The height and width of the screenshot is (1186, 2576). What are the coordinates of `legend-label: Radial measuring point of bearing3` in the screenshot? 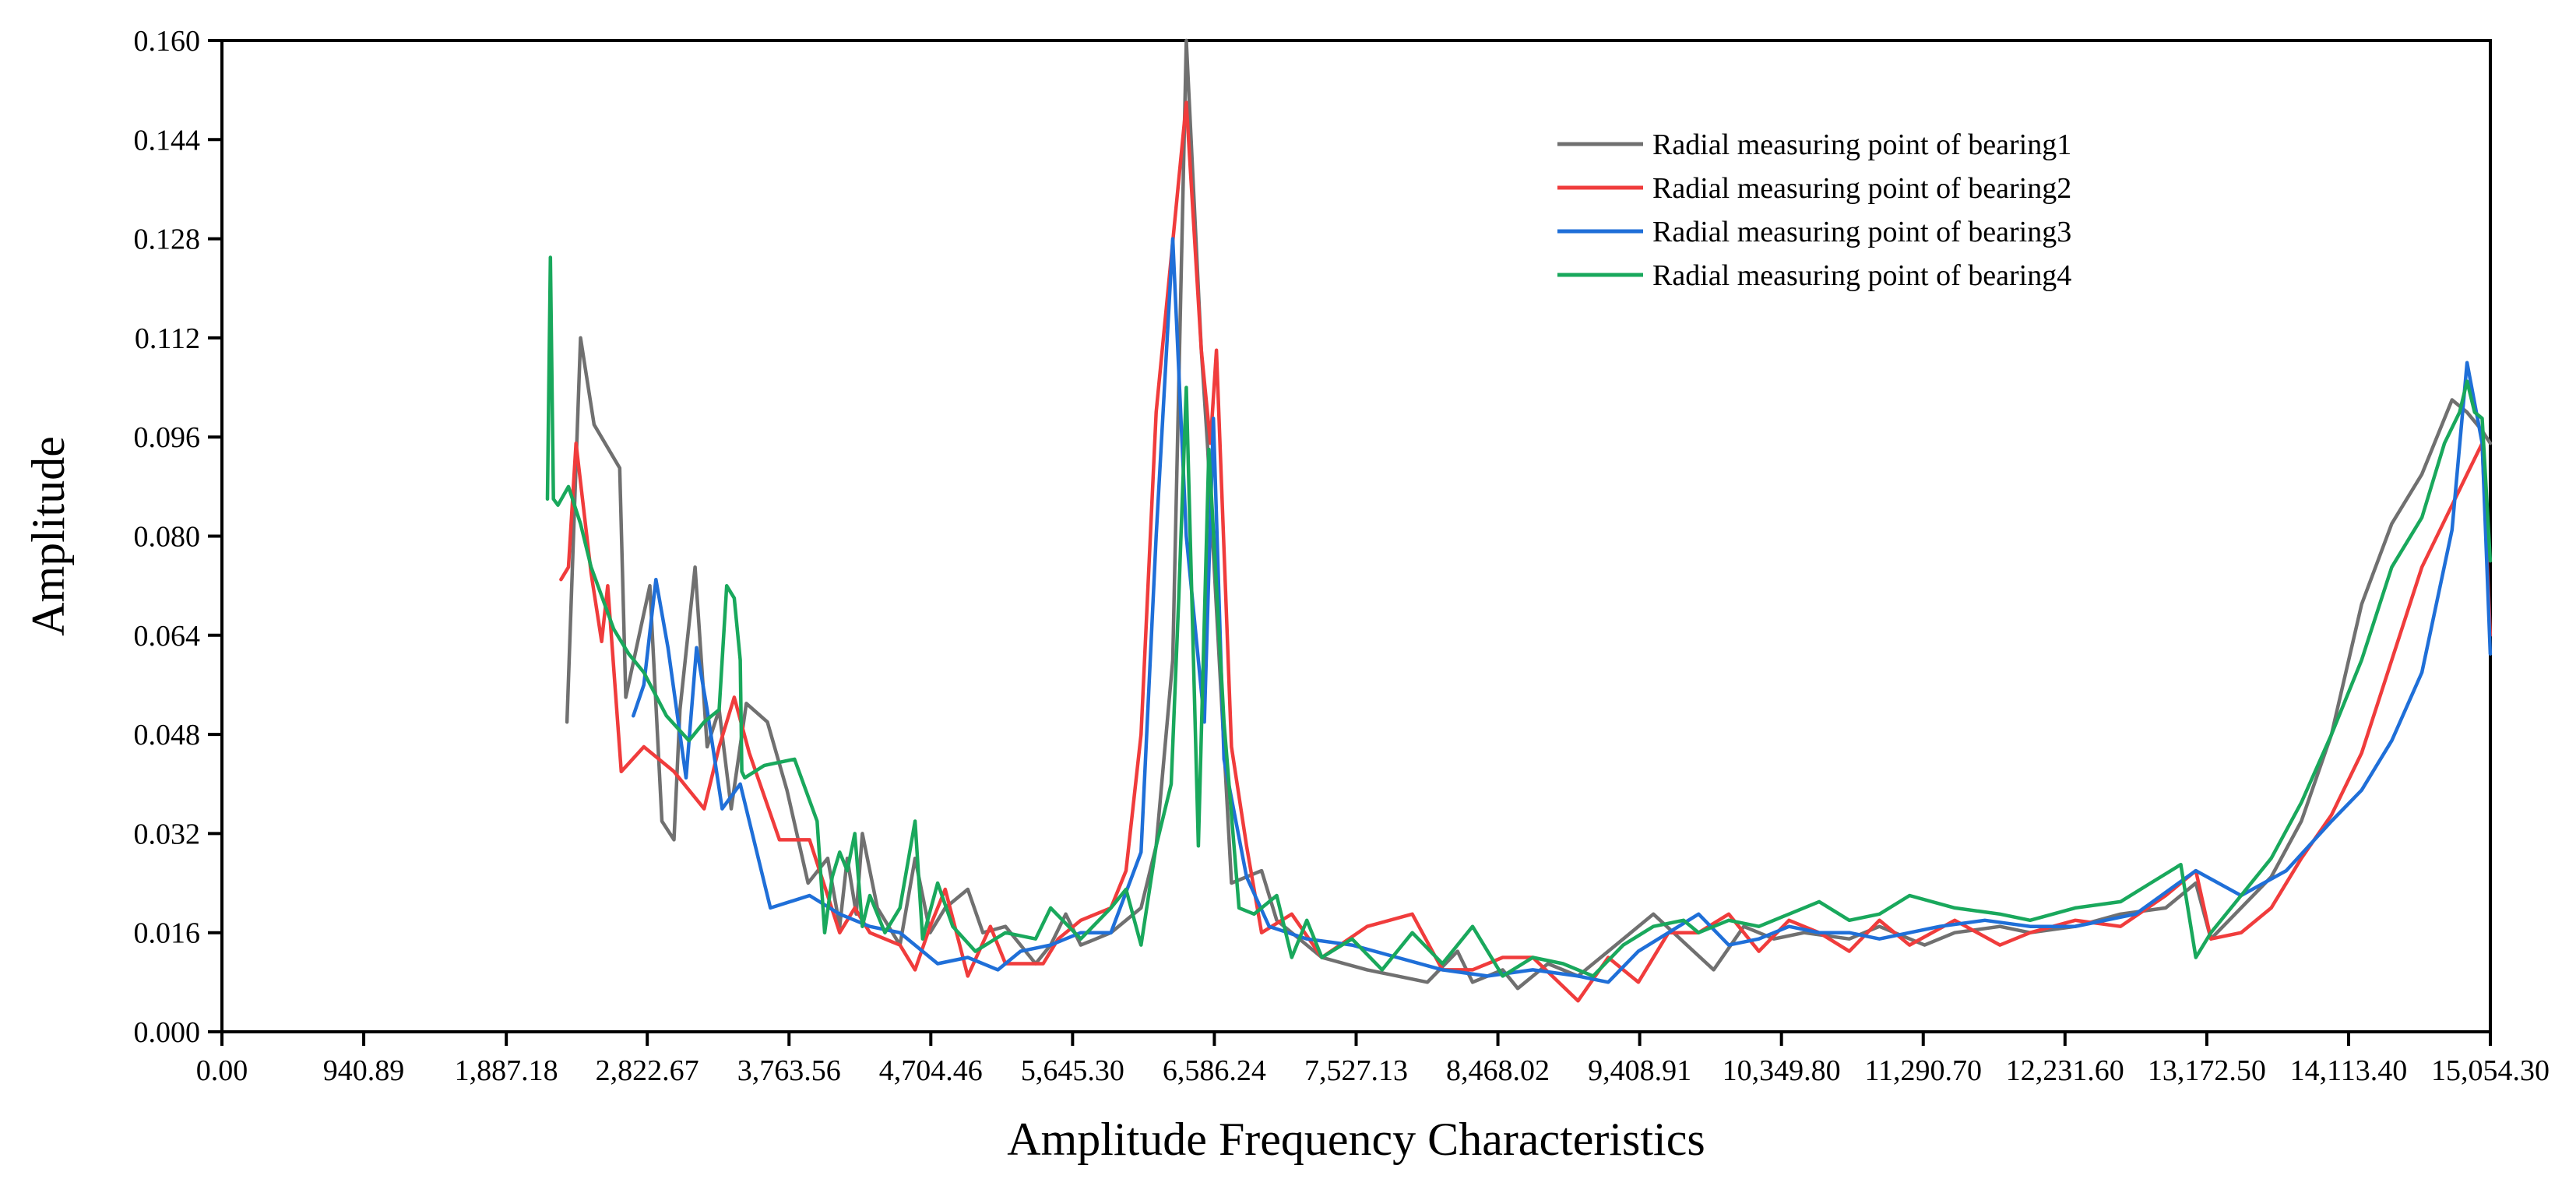 It's located at (1861, 232).